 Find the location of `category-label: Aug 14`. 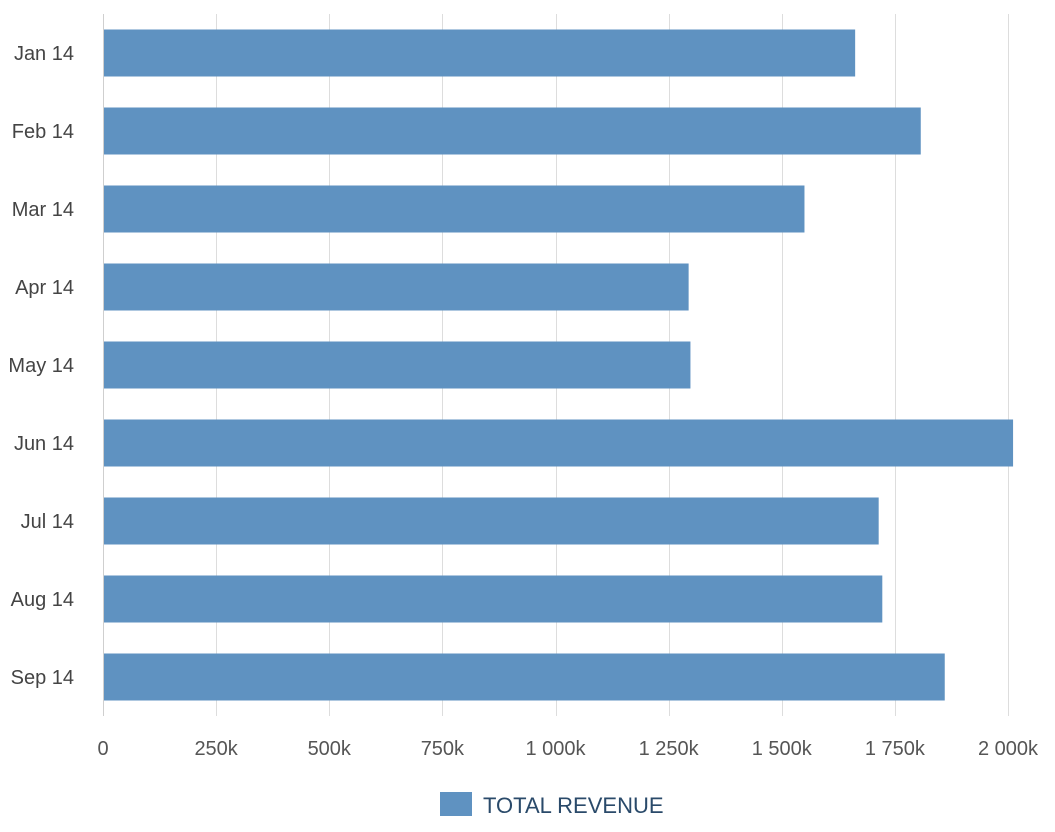

category-label: Aug 14 is located at coordinates (42, 600).